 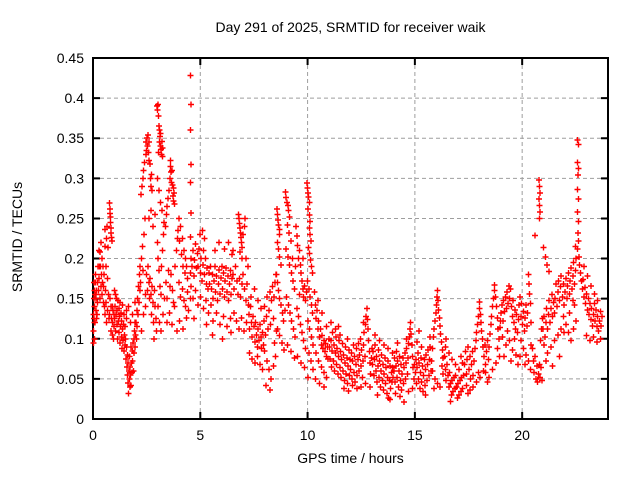 What do you see at coordinates (70, 379) in the screenshot?
I see `y-tick-label: 0.05` at bounding box center [70, 379].